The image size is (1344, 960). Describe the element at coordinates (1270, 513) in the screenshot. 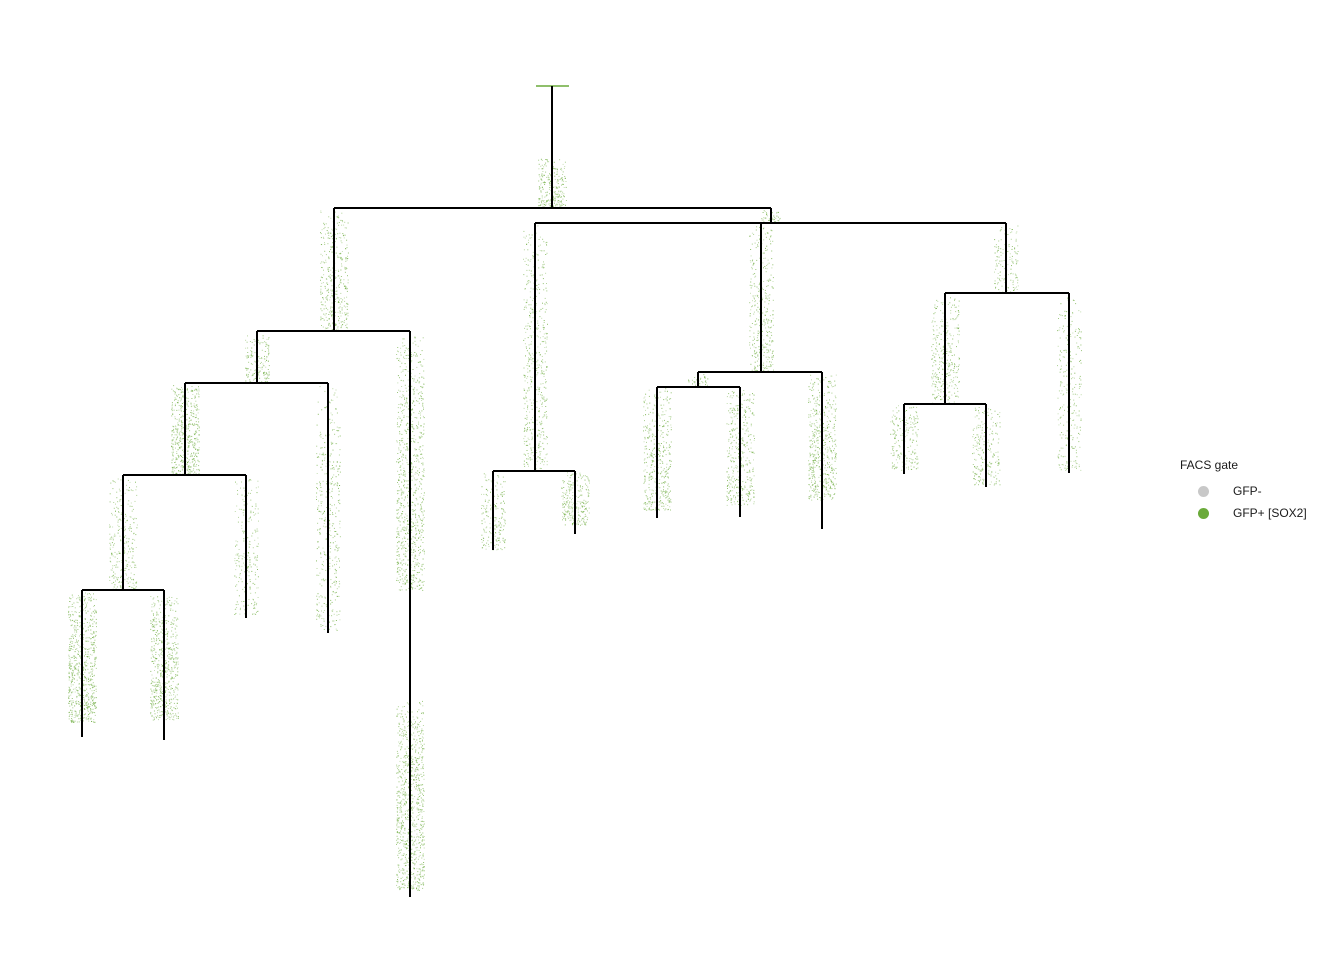

I see `legend-label-gfp-positive: GFP+ [SOX2]` at that location.